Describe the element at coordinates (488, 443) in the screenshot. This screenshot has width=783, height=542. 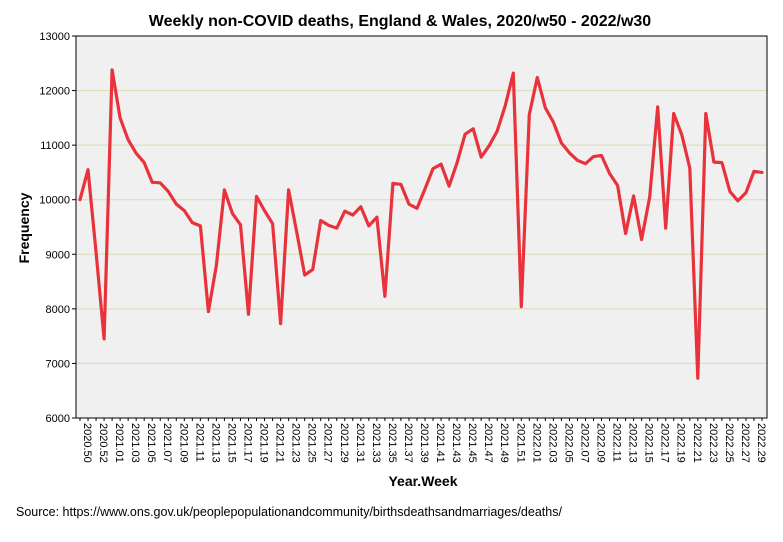
I see `x-tick-label: 2021.47` at that location.